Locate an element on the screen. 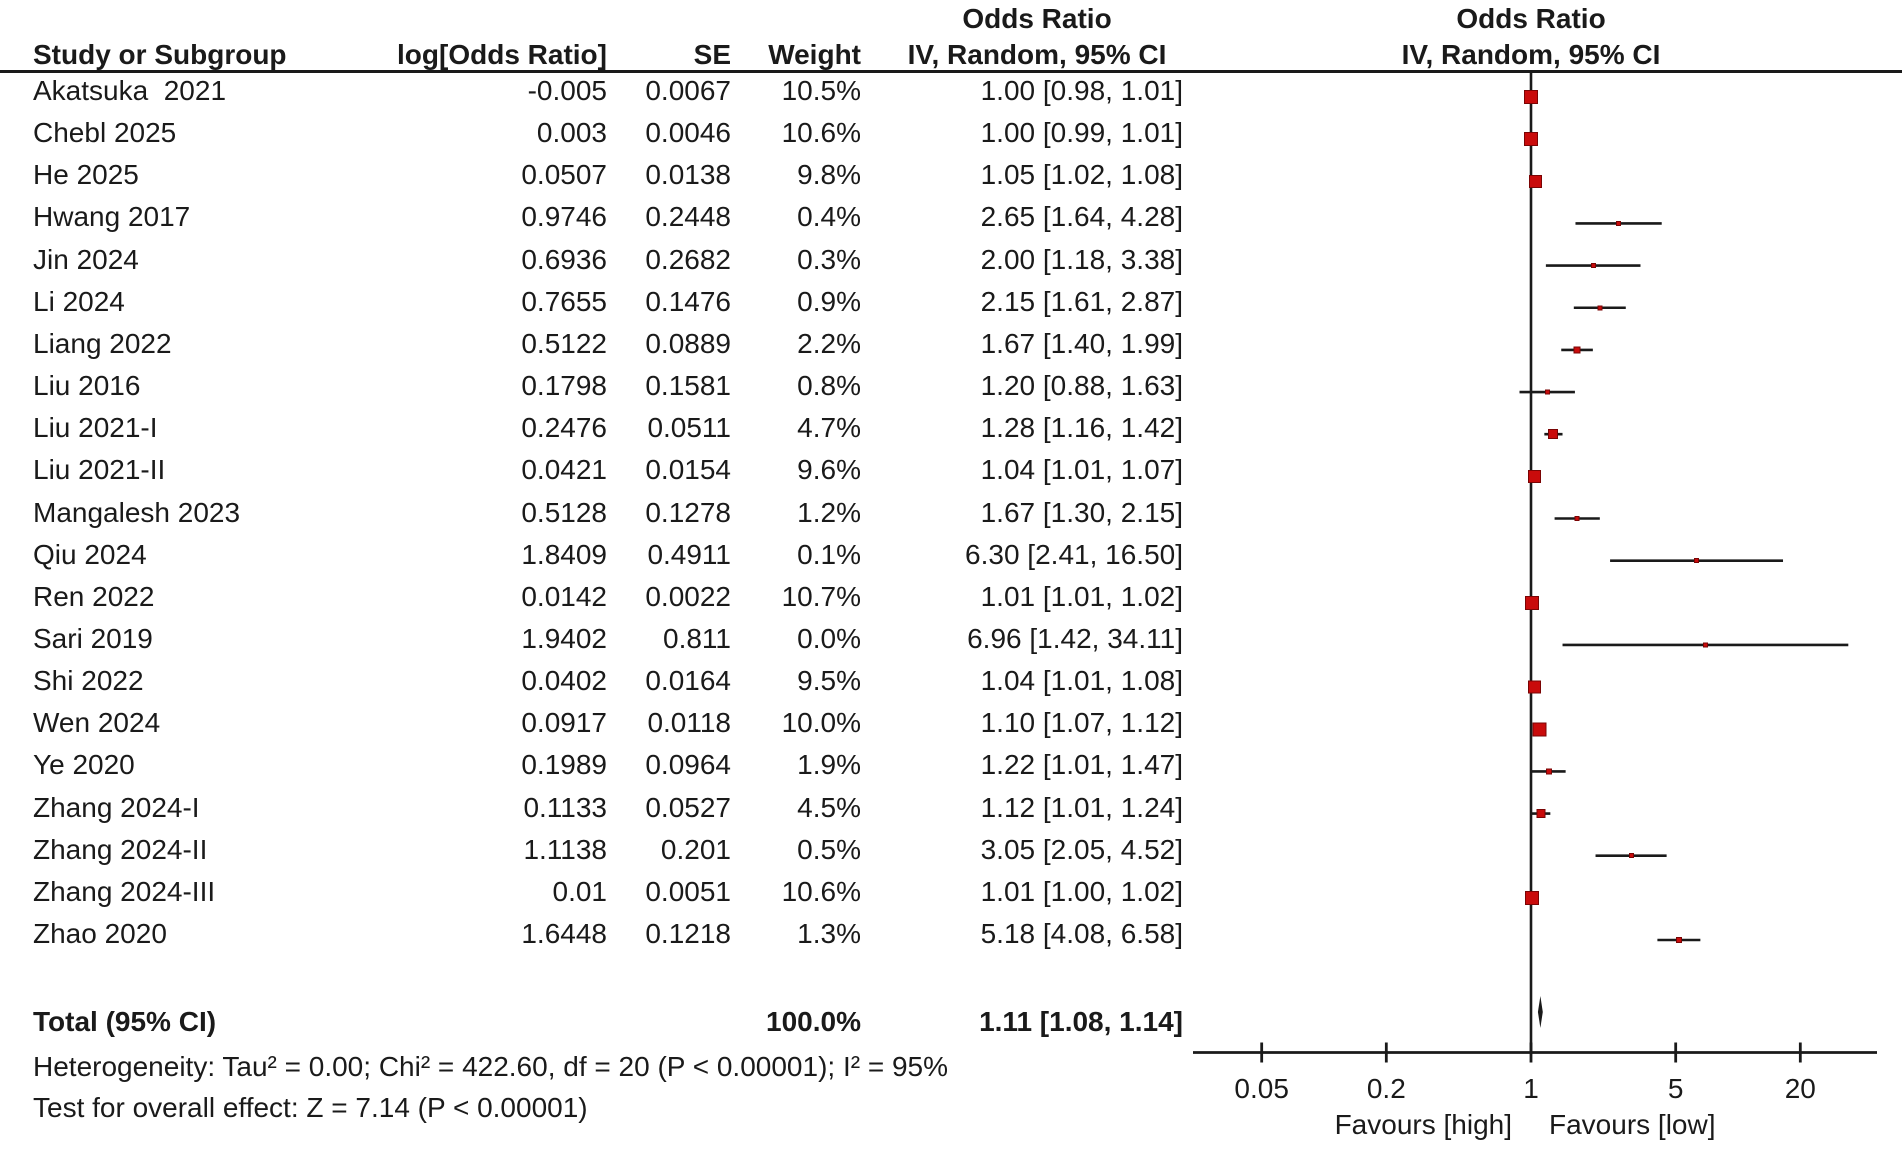  se-value: 0.201 is located at coordinates (695, 849).